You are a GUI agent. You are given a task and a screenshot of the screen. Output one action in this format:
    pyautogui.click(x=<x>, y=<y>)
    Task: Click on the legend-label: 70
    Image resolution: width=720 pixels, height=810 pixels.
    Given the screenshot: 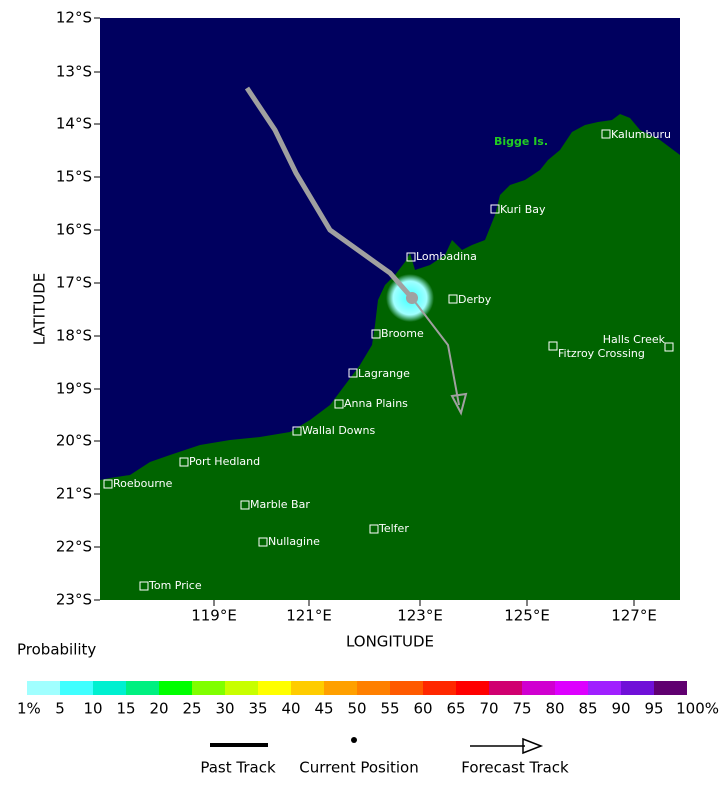 What is the action you would take?
    pyautogui.click(x=488, y=709)
    